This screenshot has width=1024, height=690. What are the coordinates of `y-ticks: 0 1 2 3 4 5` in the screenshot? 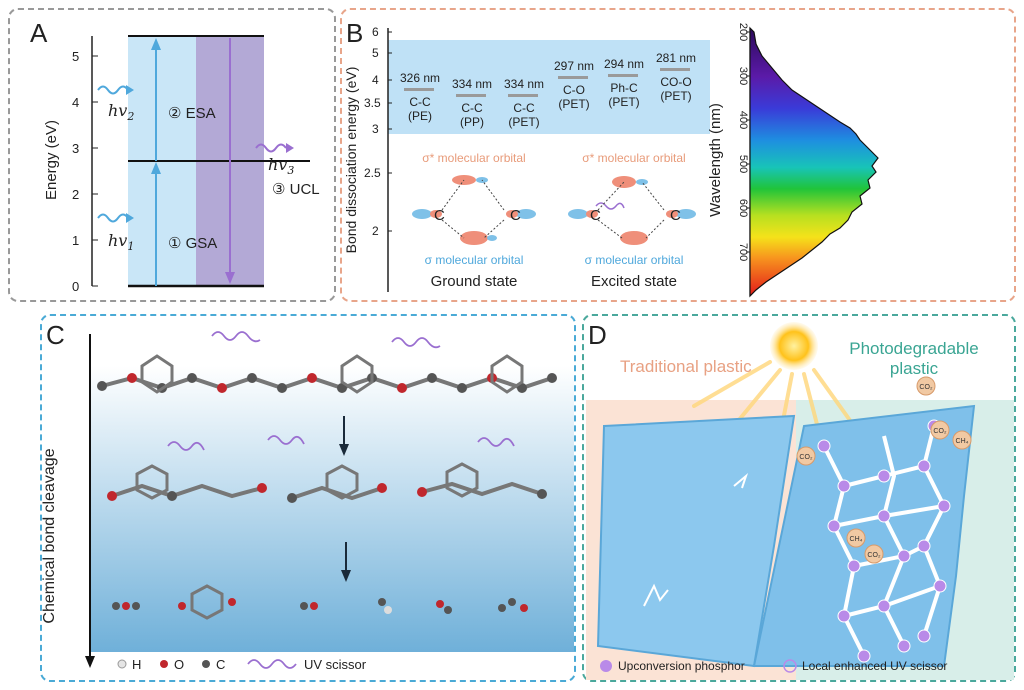 It's located at (85, 171).